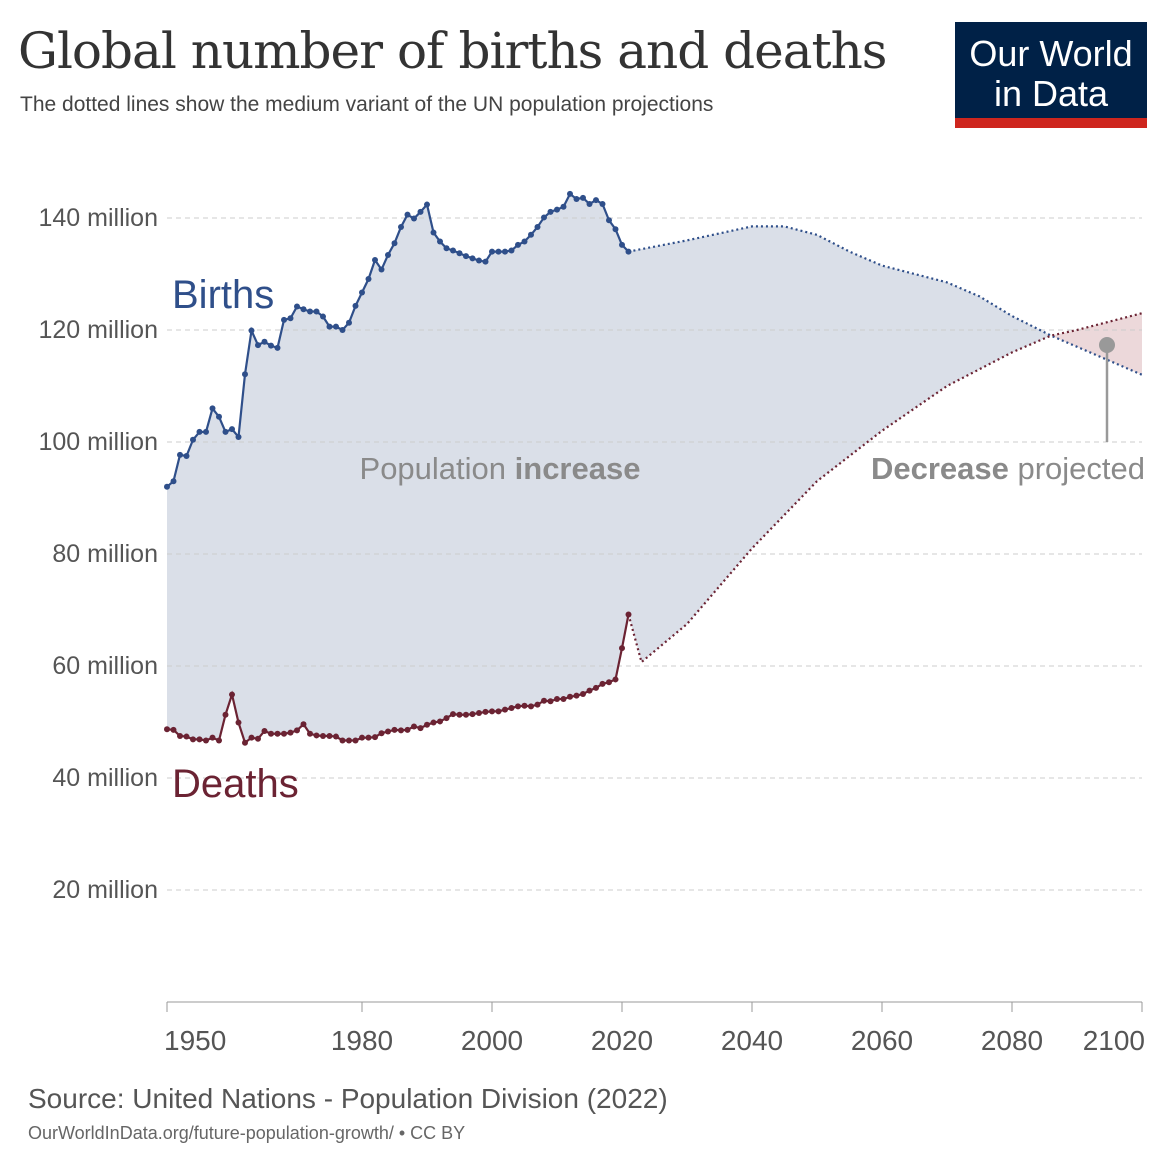 This screenshot has width=1170, height=1168. I want to click on y-tick-label: 120 million, so click(98, 330).